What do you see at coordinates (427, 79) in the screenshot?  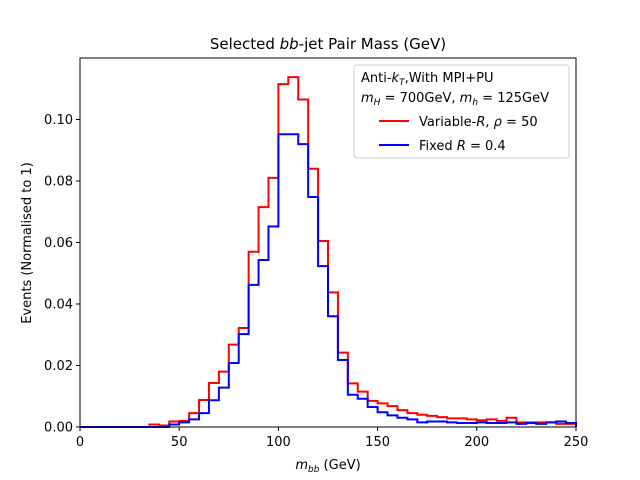 I see `legend-header-line-1: Anti-kT,With MPI+PU` at bounding box center [427, 79].